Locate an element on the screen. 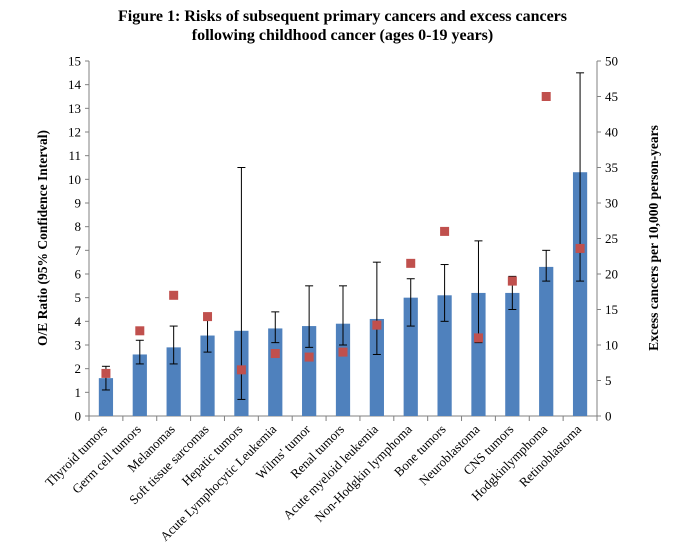 This screenshot has width=685, height=558. y2-tick-label: 35 is located at coordinates (611, 167).